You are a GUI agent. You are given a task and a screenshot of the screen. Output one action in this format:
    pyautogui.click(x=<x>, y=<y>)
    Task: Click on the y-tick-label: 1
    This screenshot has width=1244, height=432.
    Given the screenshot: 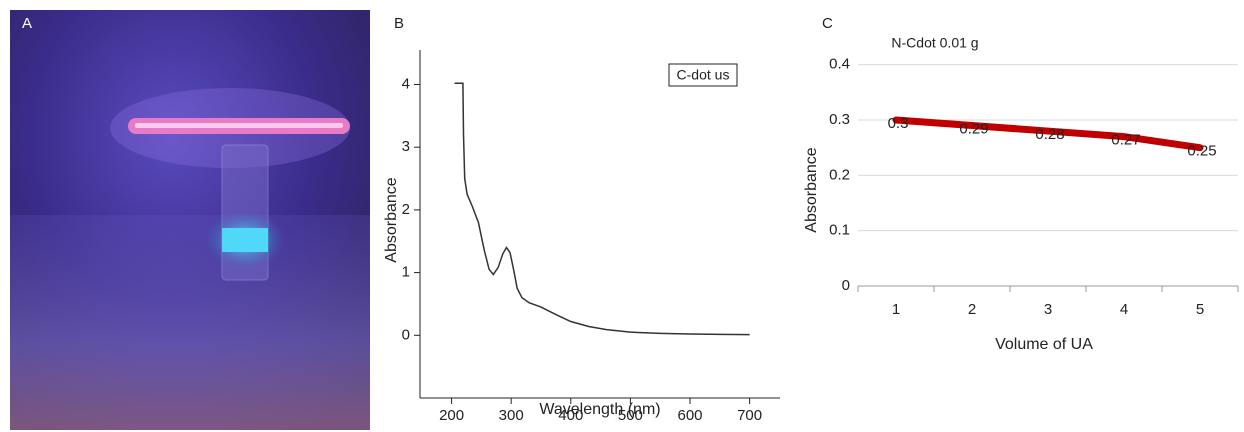 What is the action you would take?
    pyautogui.click(x=406, y=272)
    